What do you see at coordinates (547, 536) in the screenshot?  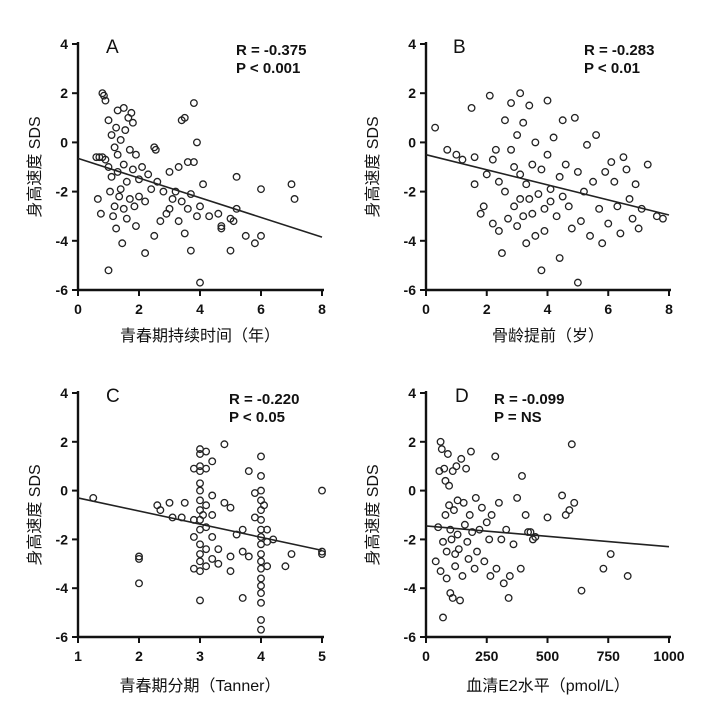 I see `panel-d-regression-line` at bounding box center [547, 536].